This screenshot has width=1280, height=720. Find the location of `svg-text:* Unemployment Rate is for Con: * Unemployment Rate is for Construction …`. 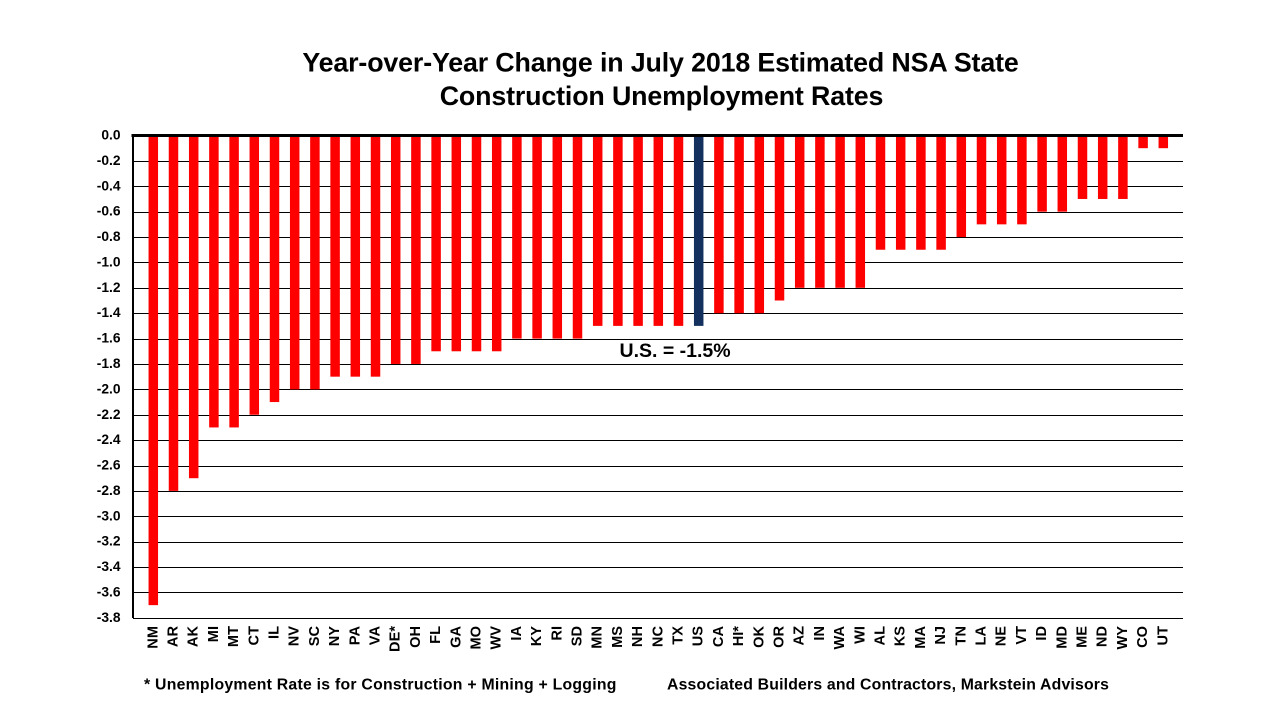

svg-text:* Unemployment Rate is for Con: * Unemployment Rate is for Construction … is located at coordinates (380, 685).